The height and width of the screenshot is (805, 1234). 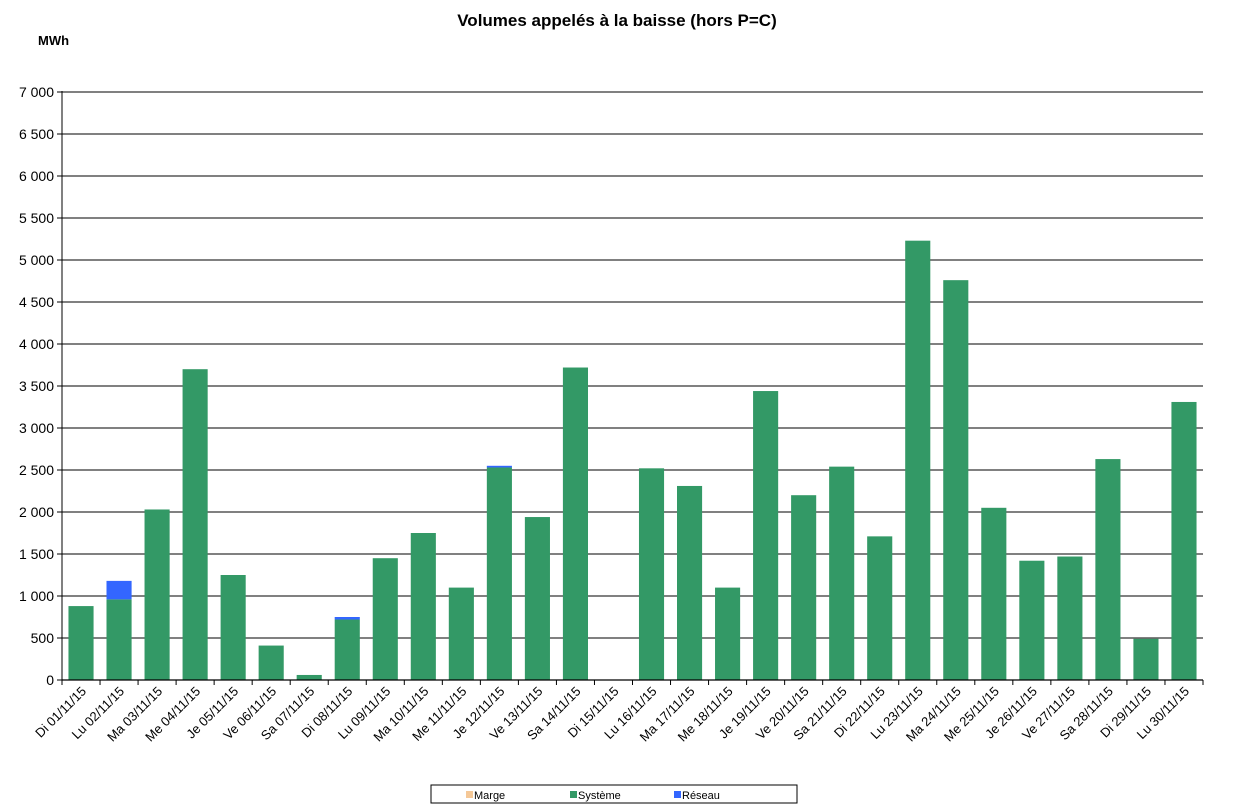 What do you see at coordinates (617, 20) in the screenshot?
I see `chart-title: Volumes appelés à la baisse (hors P=C)` at bounding box center [617, 20].